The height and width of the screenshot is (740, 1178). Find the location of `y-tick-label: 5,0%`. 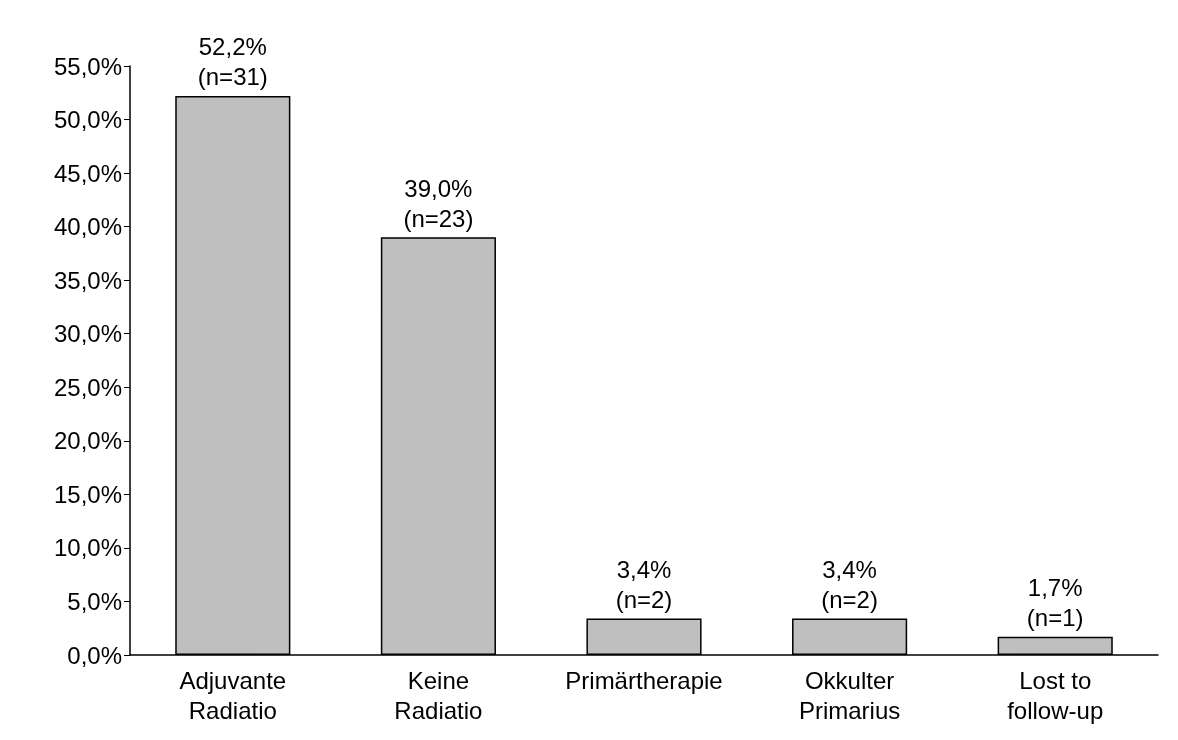

y-tick-label: 5,0% is located at coordinates (94, 601).